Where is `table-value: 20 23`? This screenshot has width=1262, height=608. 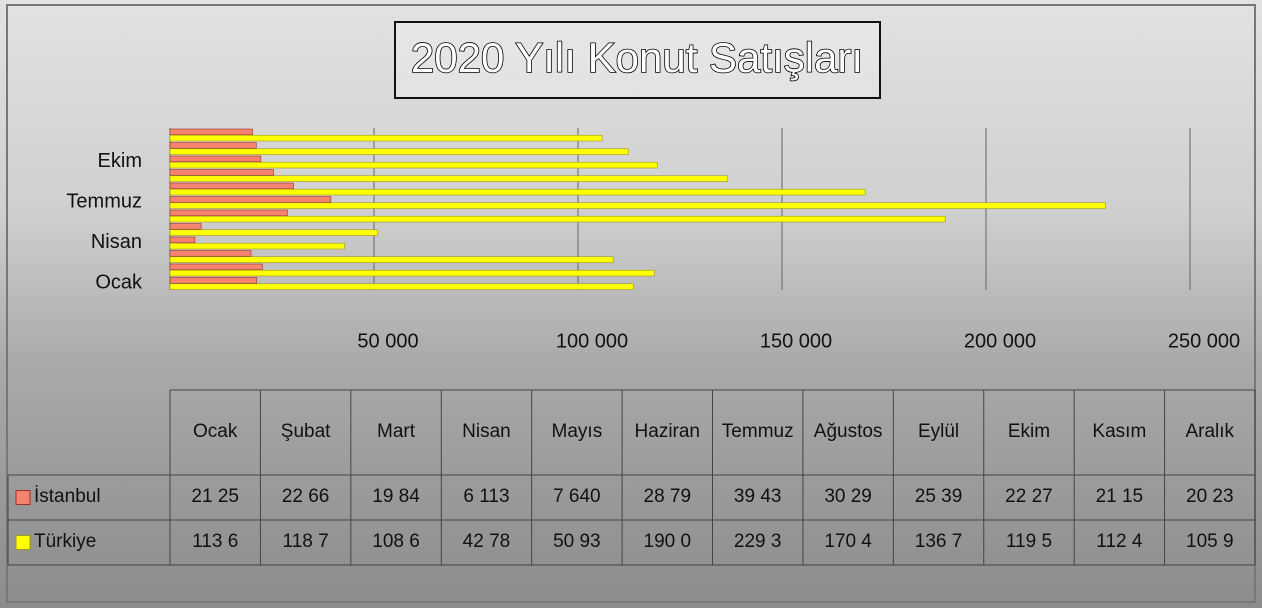
table-value: 20 23 is located at coordinates (1210, 497).